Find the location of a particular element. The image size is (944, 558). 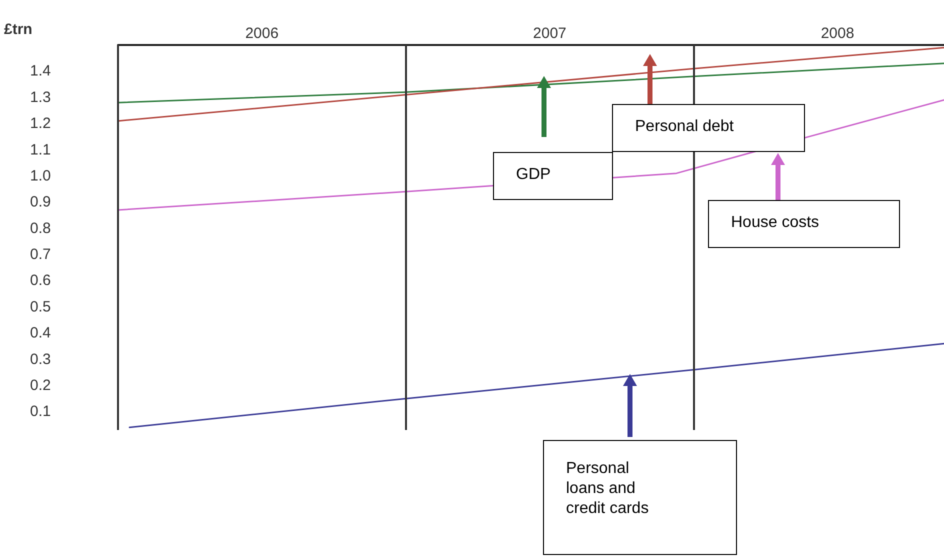

y-tick-label: 0.7 is located at coordinates (40, 255).